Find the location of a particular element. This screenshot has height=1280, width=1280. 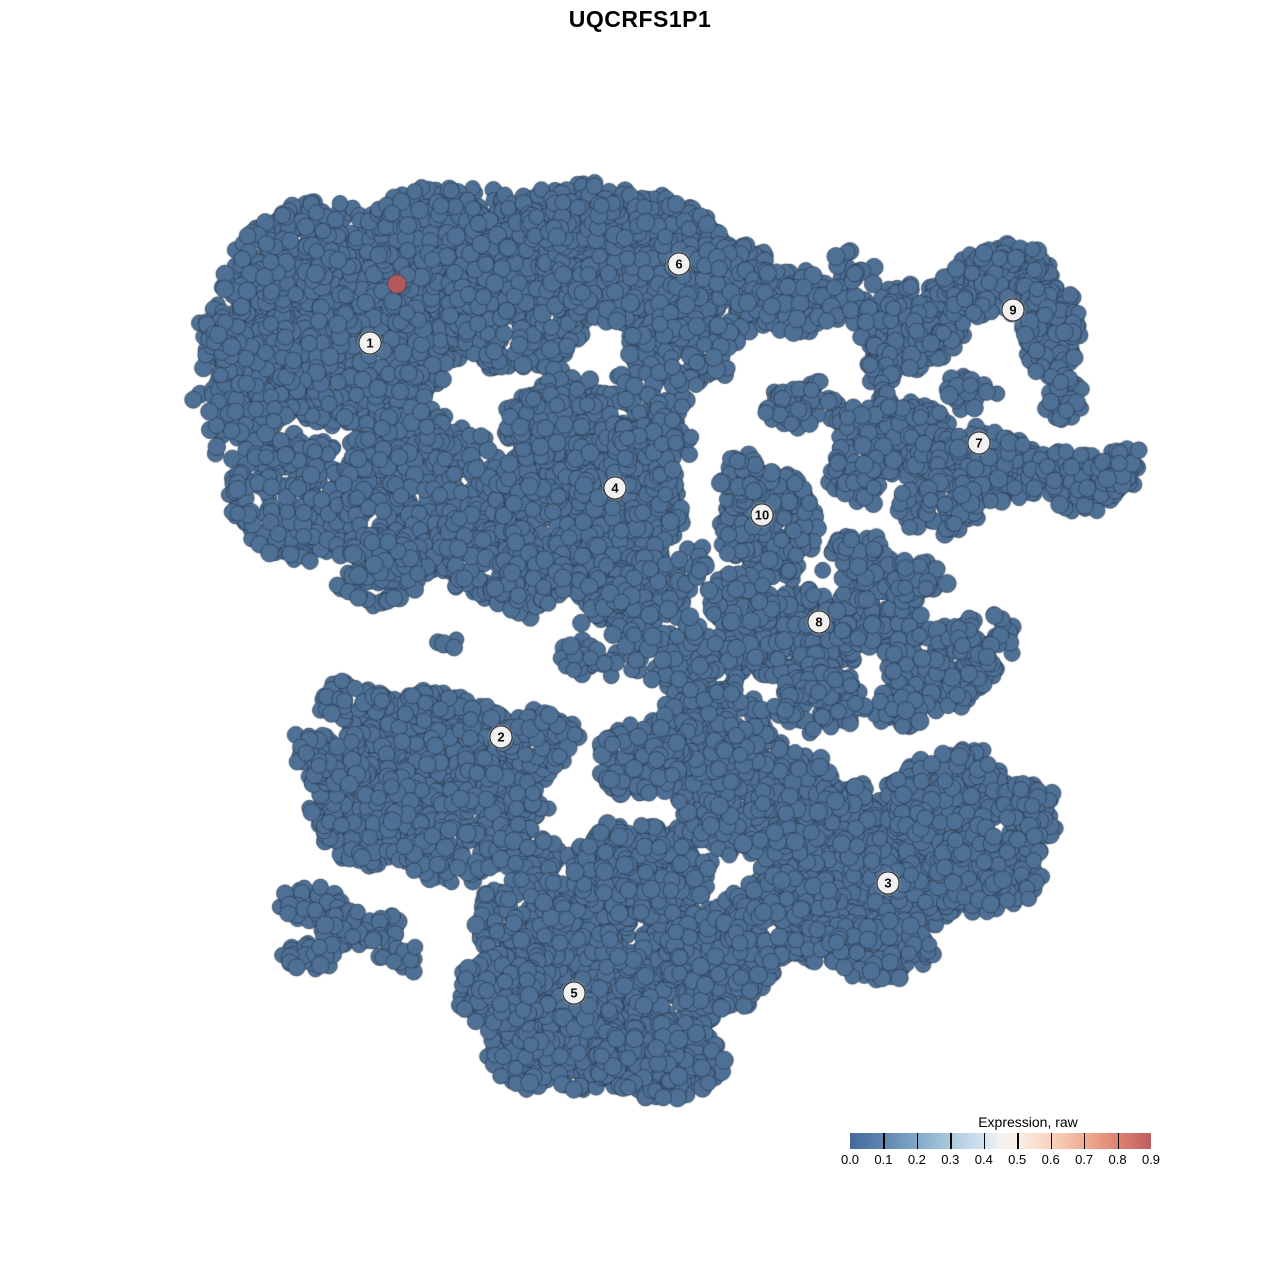

legend-tick-label-0.6: 0.6 is located at coordinates (1050, 1159).